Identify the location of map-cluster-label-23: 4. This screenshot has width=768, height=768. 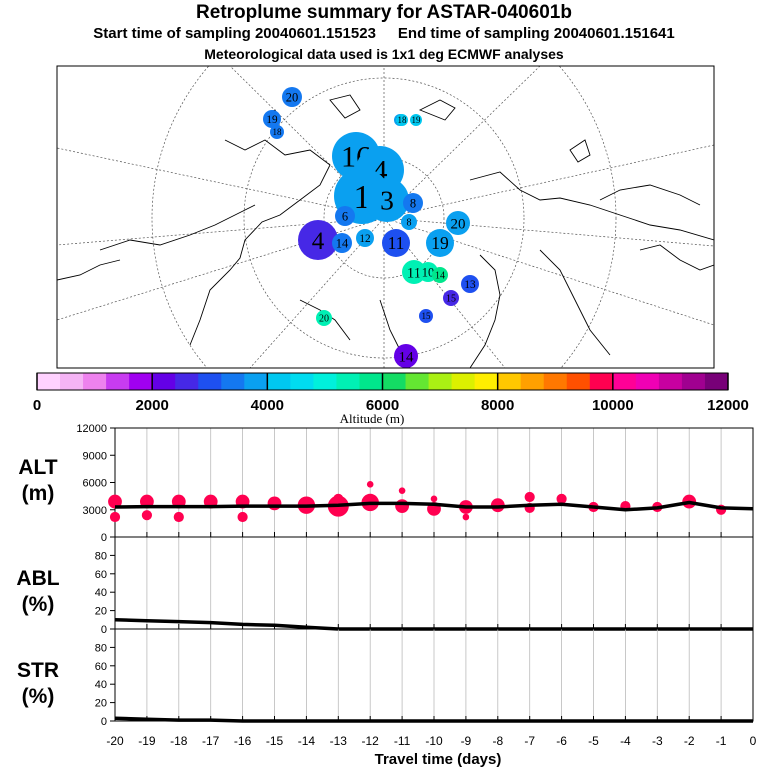
(318, 241).